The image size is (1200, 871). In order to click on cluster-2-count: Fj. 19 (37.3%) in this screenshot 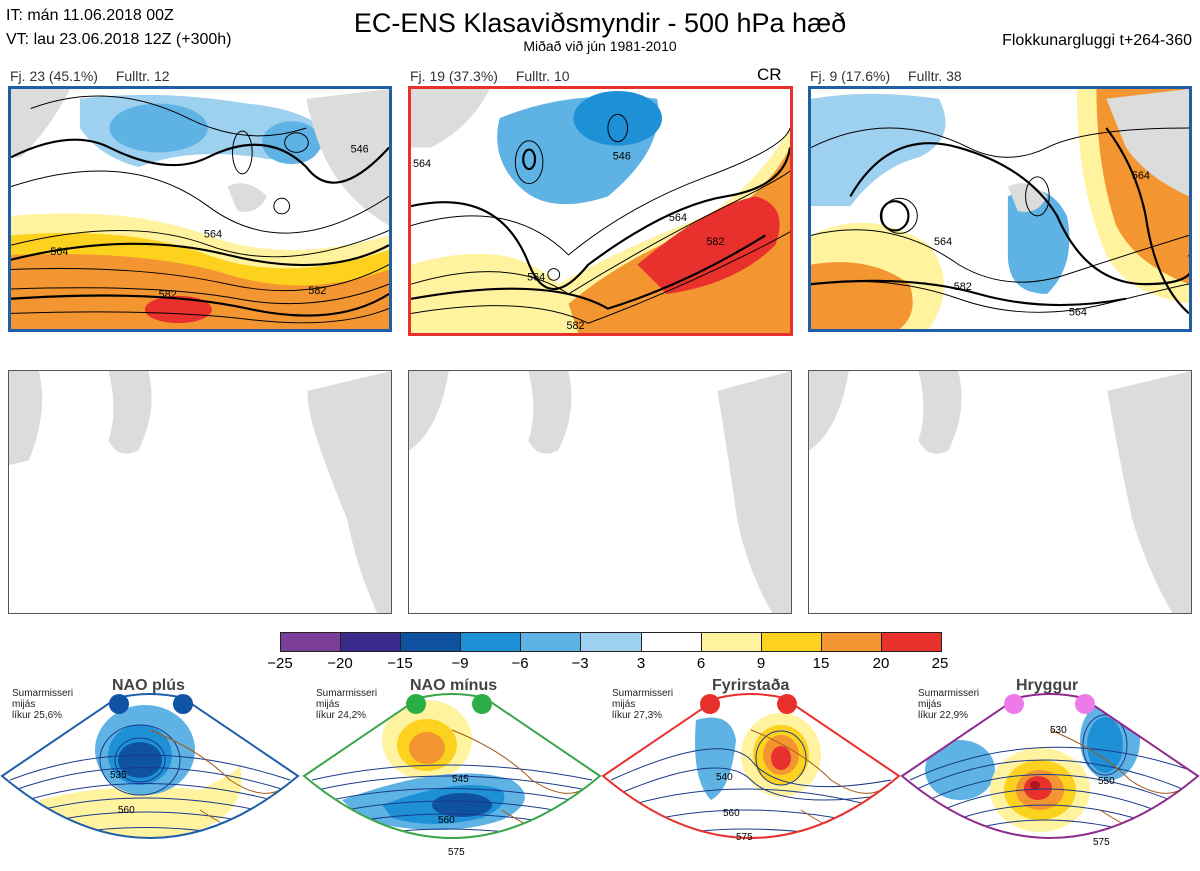, I will do `click(454, 76)`.